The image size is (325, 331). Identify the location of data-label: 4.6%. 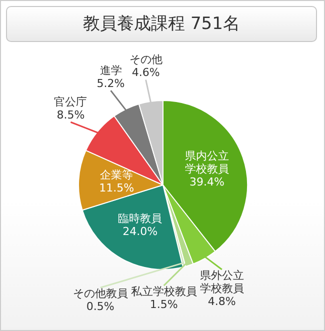
(146, 73).